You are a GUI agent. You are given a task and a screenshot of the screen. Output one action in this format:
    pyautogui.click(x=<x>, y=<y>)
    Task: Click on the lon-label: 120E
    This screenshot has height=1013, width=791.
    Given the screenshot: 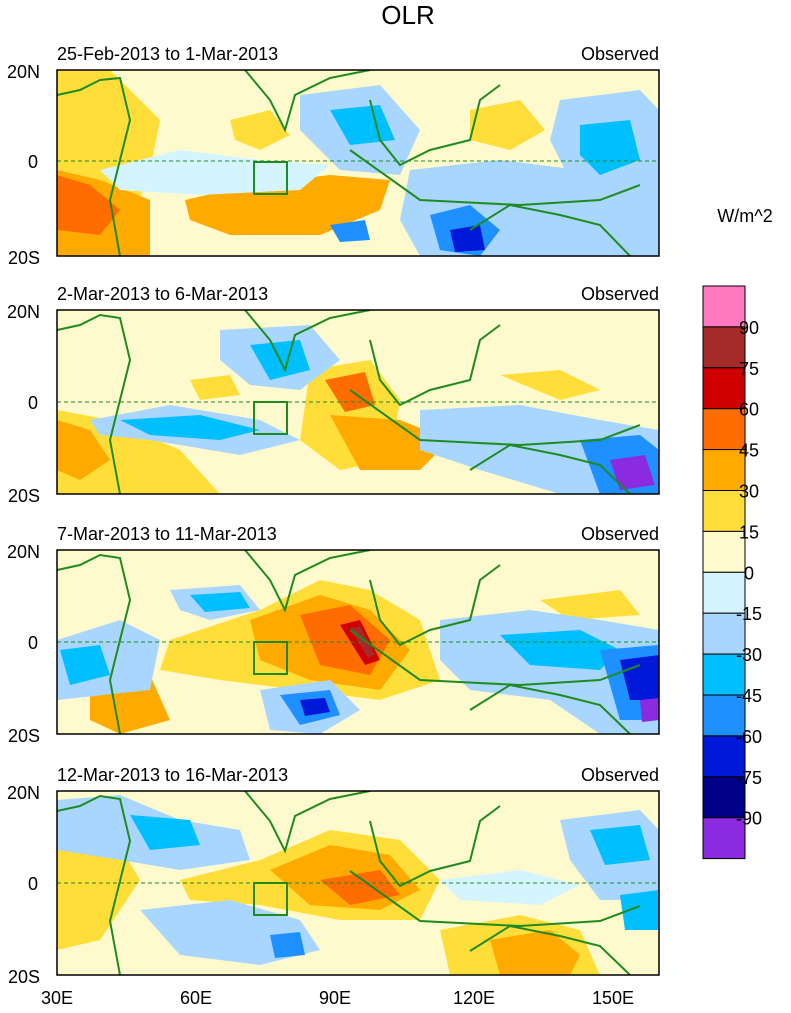 What is the action you would take?
    pyautogui.click(x=474, y=998)
    